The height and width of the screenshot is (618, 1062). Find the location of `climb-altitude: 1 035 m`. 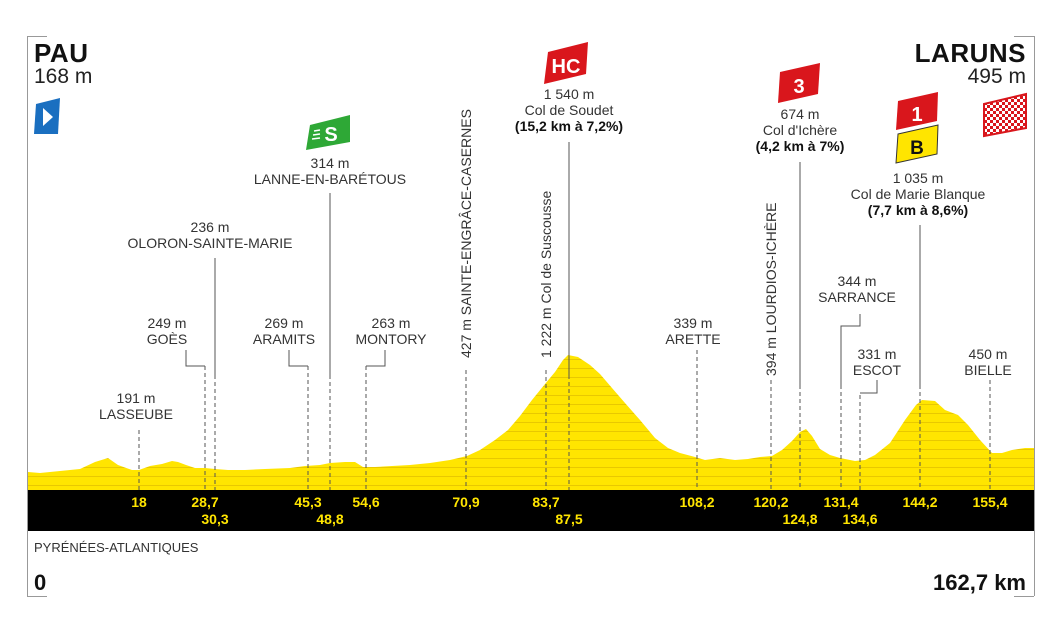

climb-altitude: 1 035 m is located at coordinates (918, 178).